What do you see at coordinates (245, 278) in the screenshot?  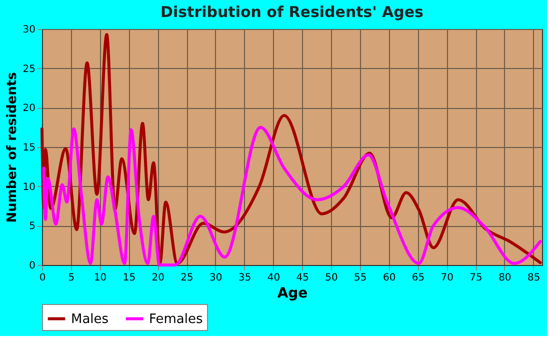 I see `x-tick-label: 35` at bounding box center [245, 278].